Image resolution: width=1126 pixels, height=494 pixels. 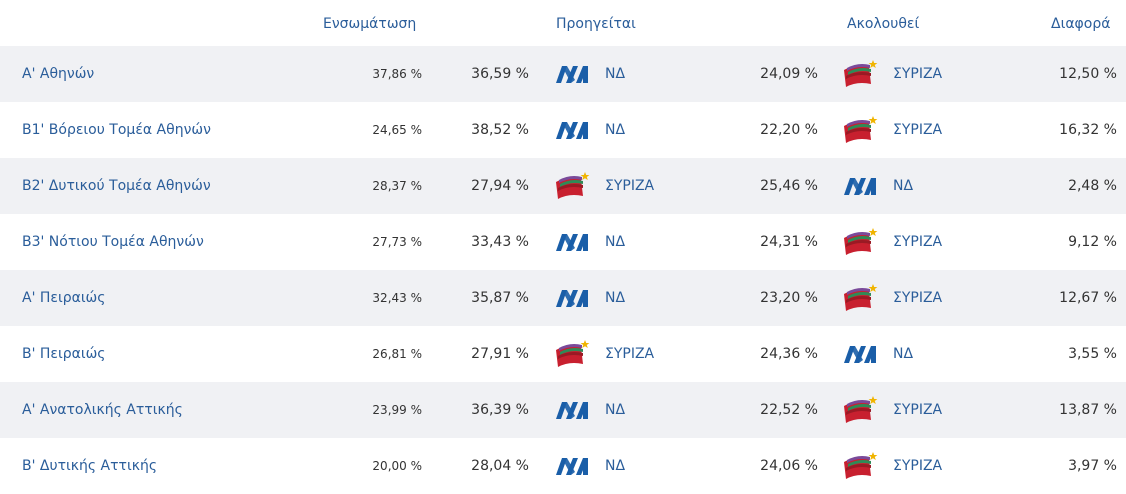 What do you see at coordinates (789, 410) in the screenshot?
I see `following-percentage: 22,52 %` at bounding box center [789, 410].